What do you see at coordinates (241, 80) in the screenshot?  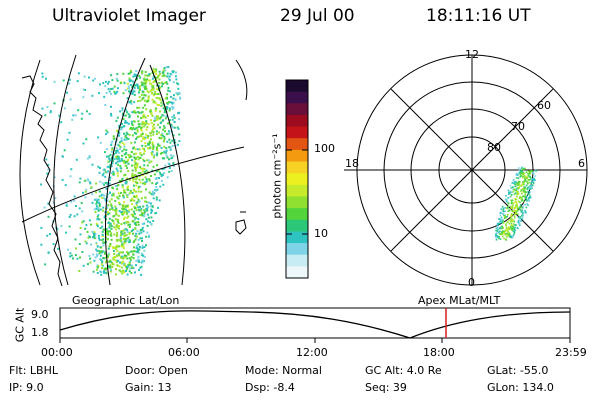 I see `lon-line` at bounding box center [241, 80].